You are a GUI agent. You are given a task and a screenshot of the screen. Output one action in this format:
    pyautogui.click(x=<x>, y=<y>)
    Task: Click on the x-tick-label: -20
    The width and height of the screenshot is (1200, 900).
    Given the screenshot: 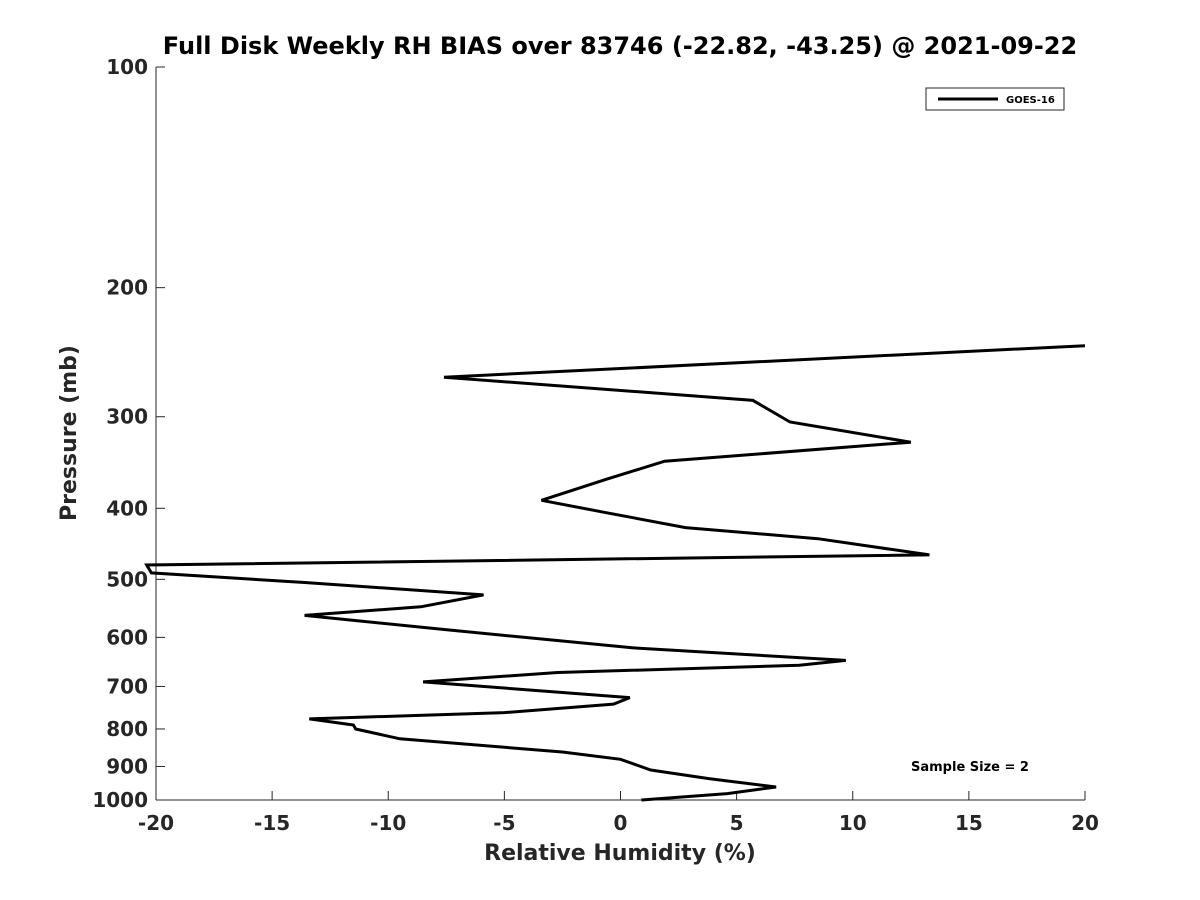 What is the action you would take?
    pyautogui.click(x=156, y=823)
    